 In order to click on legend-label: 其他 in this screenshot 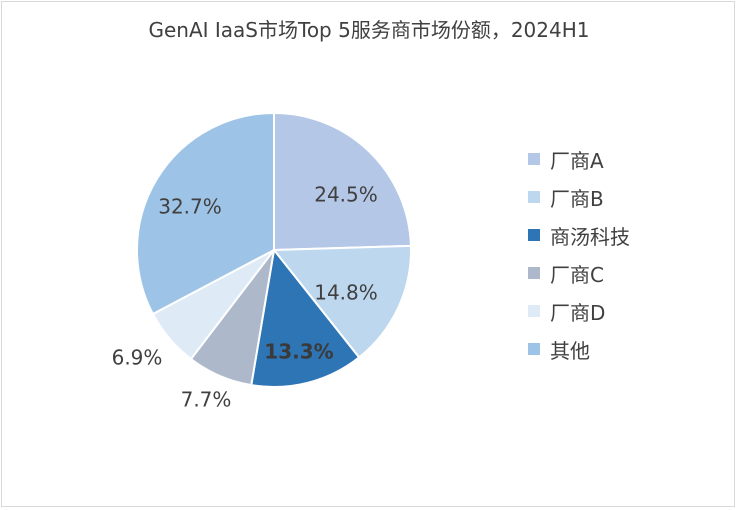, I will do `click(570, 350)`.